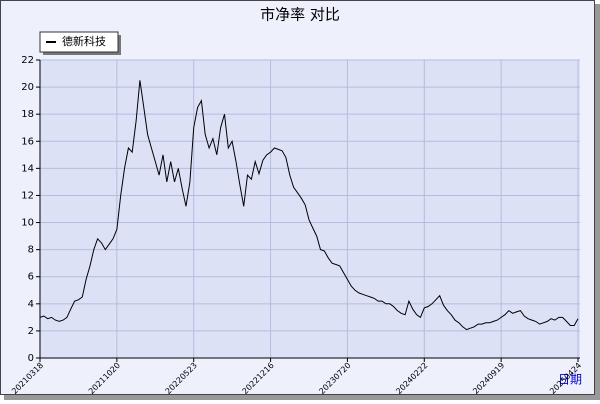  Describe the element at coordinates (300, 15) in the screenshot. I see `chart-title: 市净率 对比` at that location.